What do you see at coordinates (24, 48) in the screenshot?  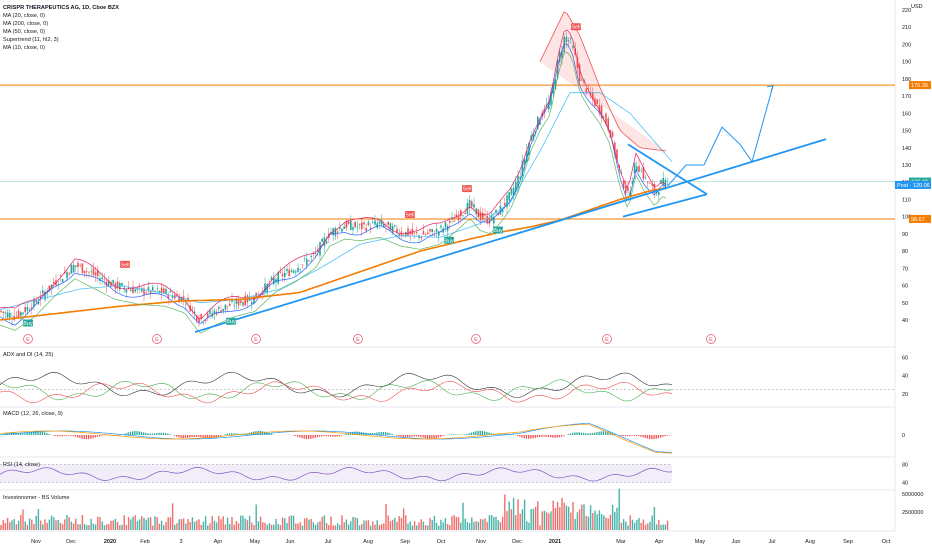 I see `legend-ma10: MA (10, close, 0)` at bounding box center [24, 48].